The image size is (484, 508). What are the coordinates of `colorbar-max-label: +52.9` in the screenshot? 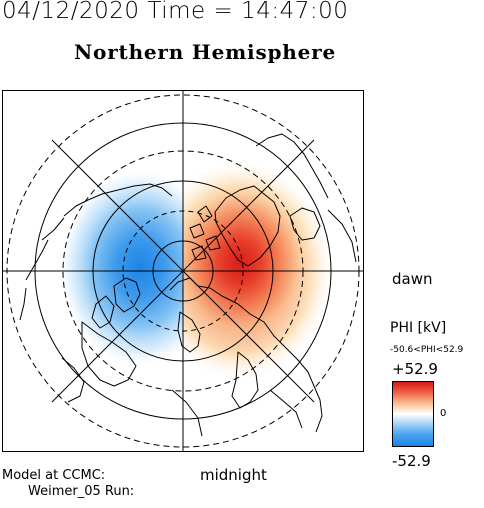 It's located at (415, 369).